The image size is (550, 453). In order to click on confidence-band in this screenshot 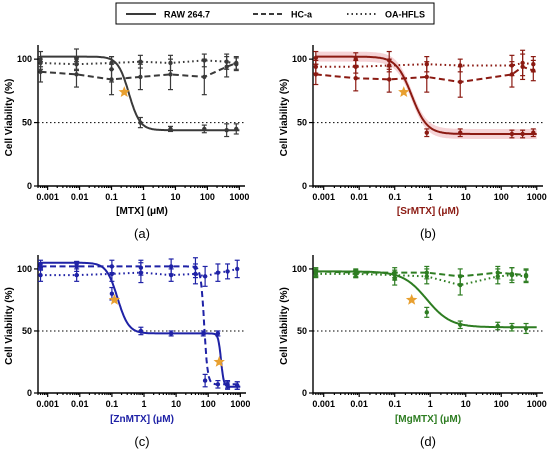, I will do `click(426, 95)`.